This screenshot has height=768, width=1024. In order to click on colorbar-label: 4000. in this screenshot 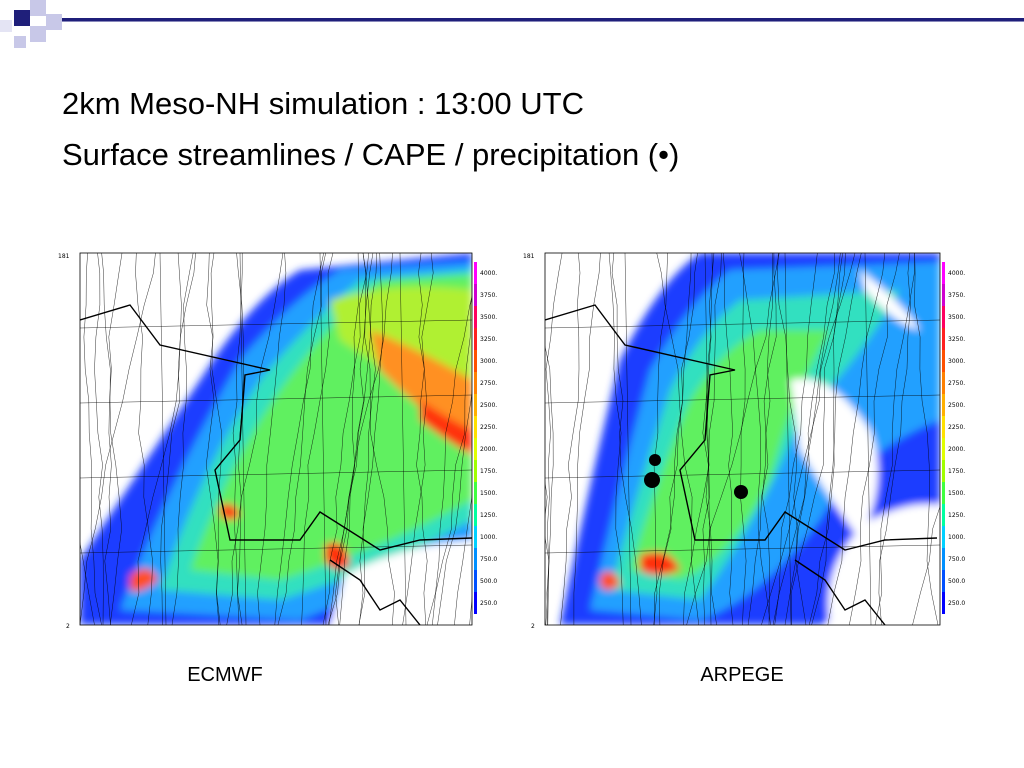, I will do `click(488, 273)`.